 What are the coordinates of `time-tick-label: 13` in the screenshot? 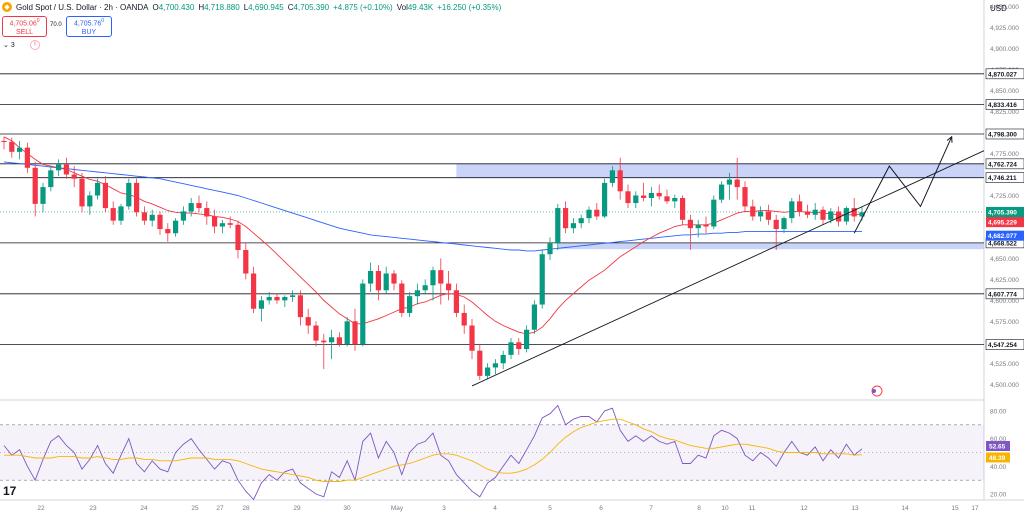 It's located at (855, 508).